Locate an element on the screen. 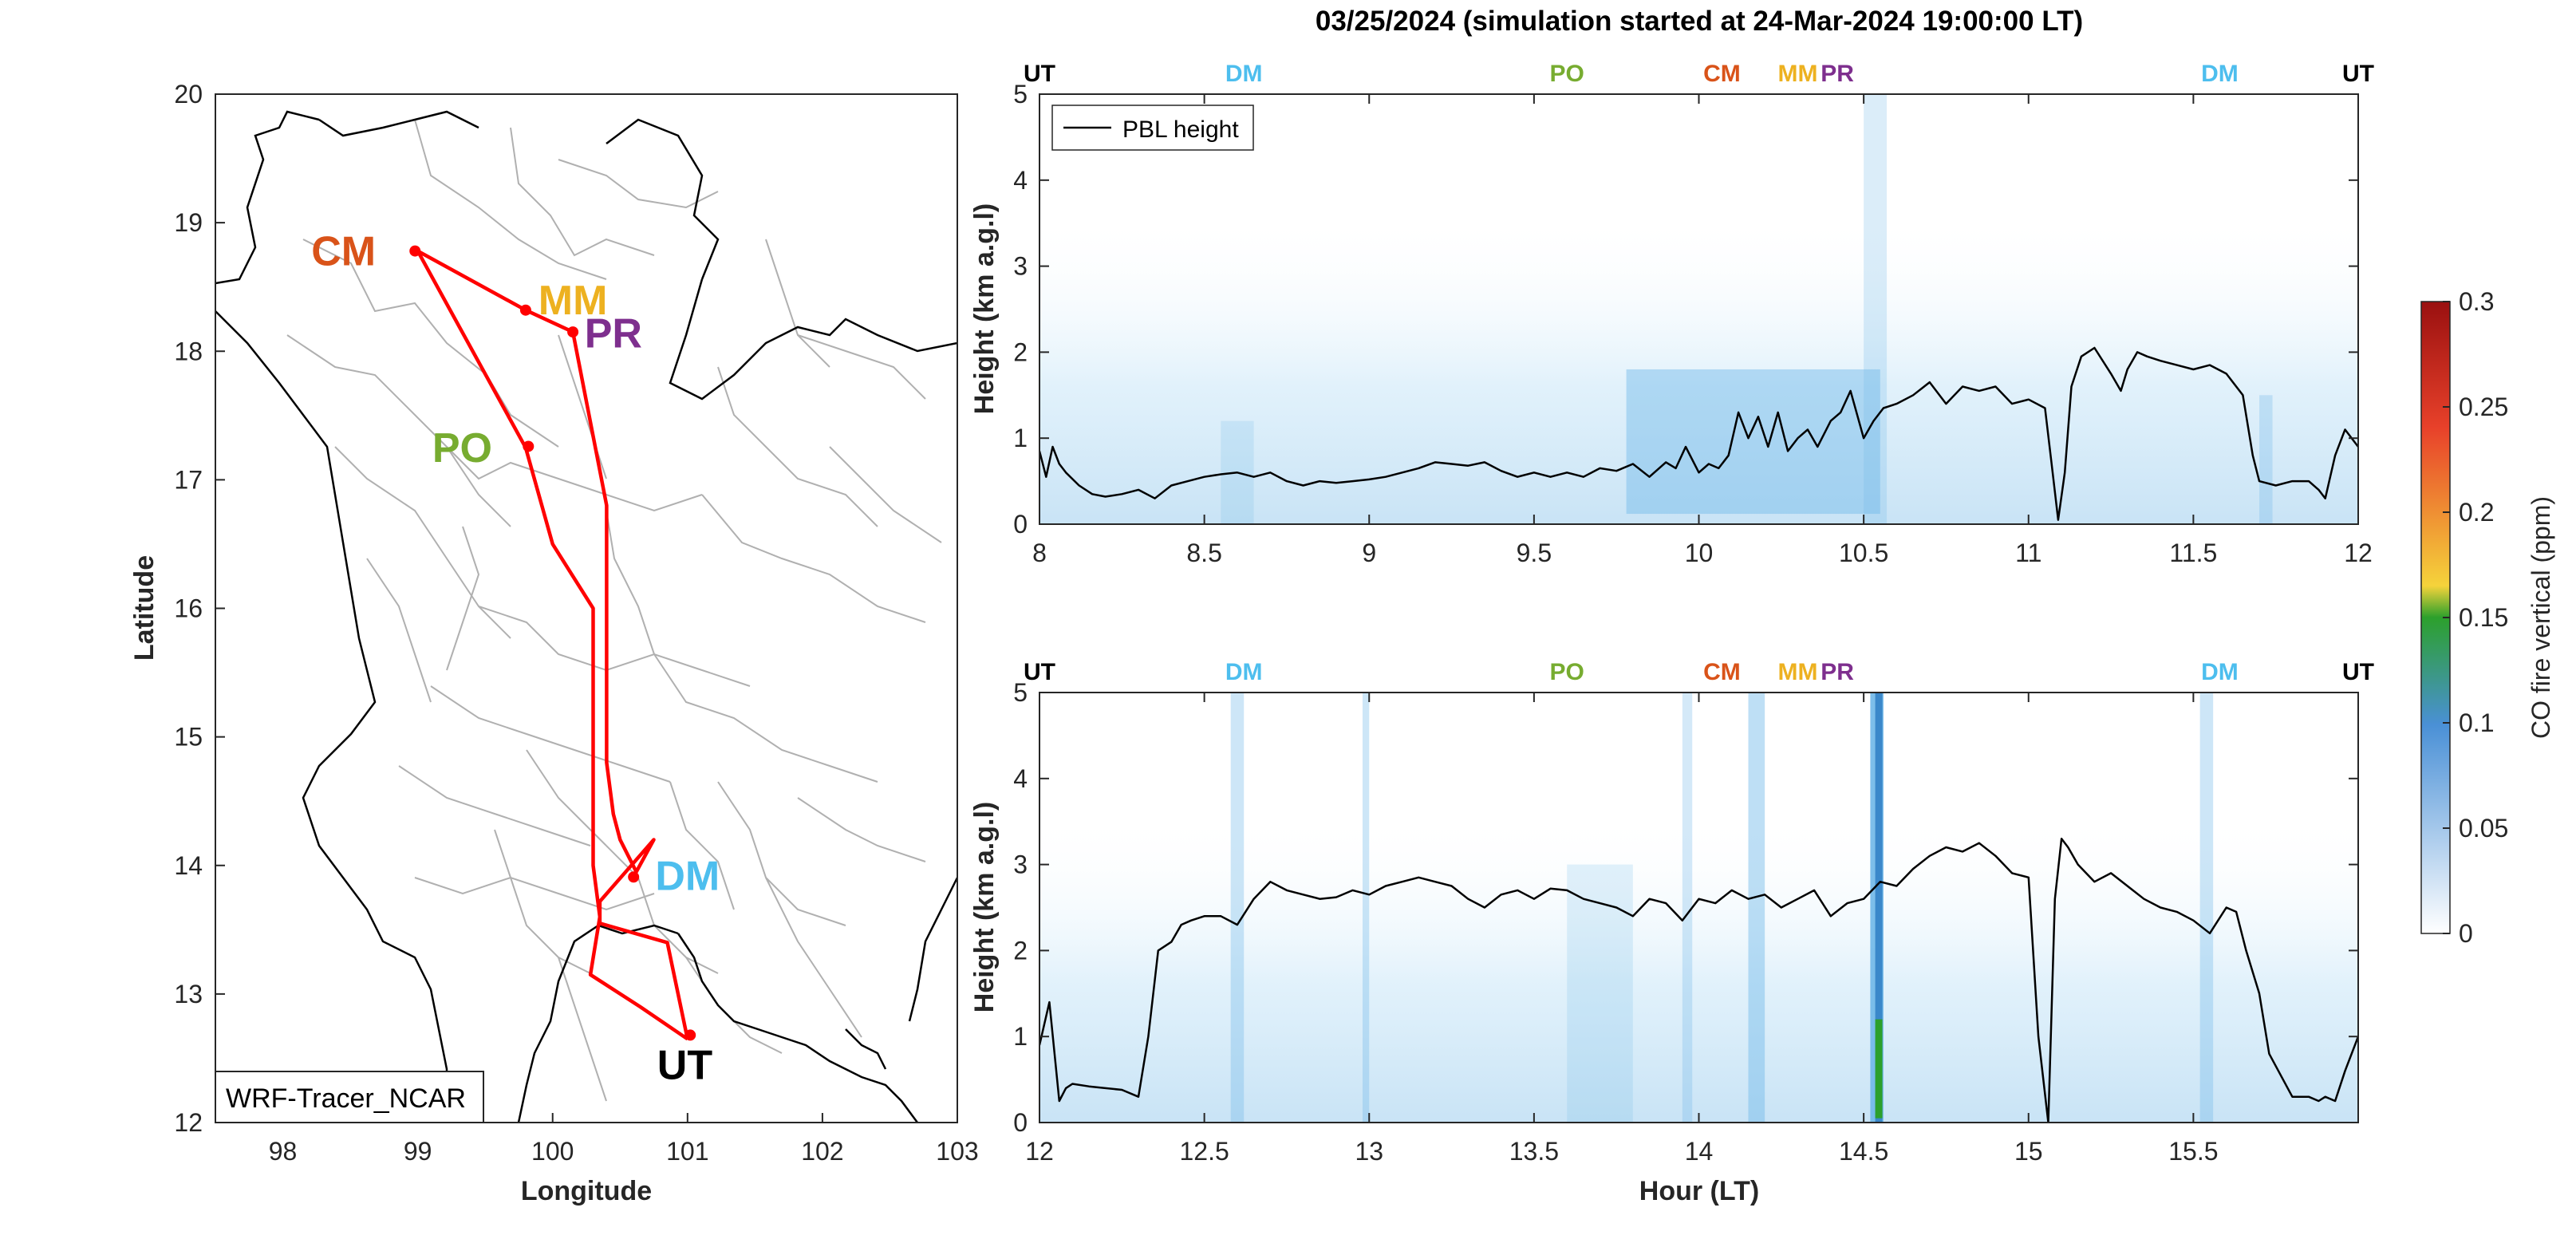  pbl-line-bottom is located at coordinates (1698, 981).